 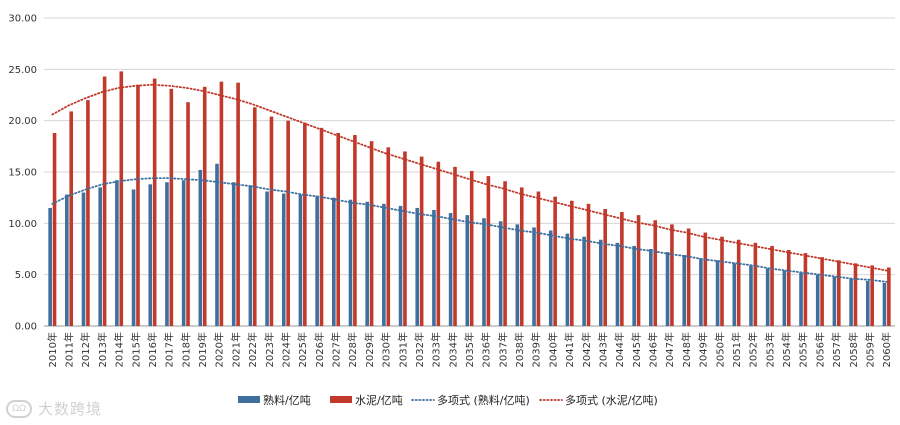 What do you see at coordinates (22, 173) in the screenshot?
I see `y-tick-label: 15.00` at bounding box center [22, 173].